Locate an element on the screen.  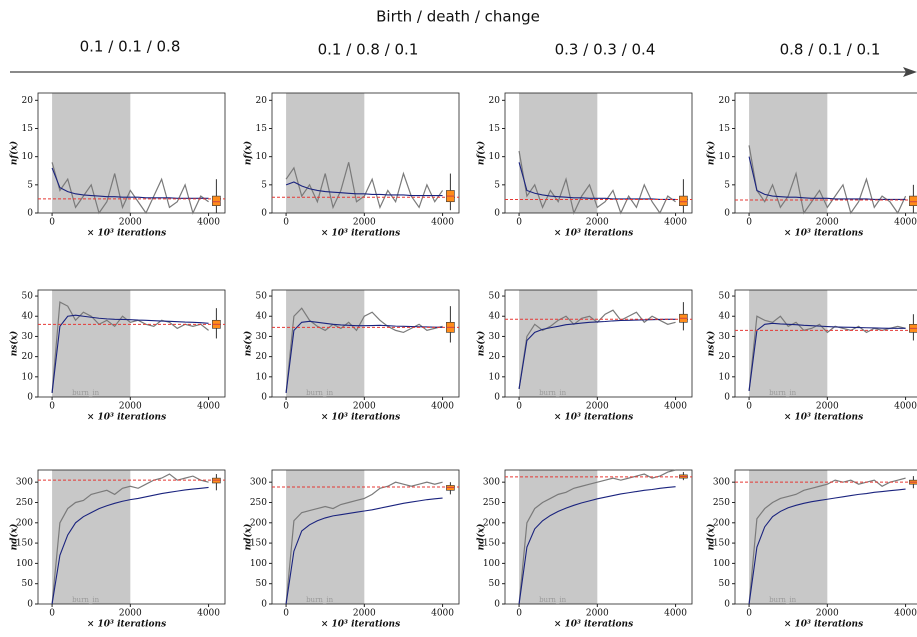
column-label: 0.3 / 0.3 / 0.4 is located at coordinates (605, 50).